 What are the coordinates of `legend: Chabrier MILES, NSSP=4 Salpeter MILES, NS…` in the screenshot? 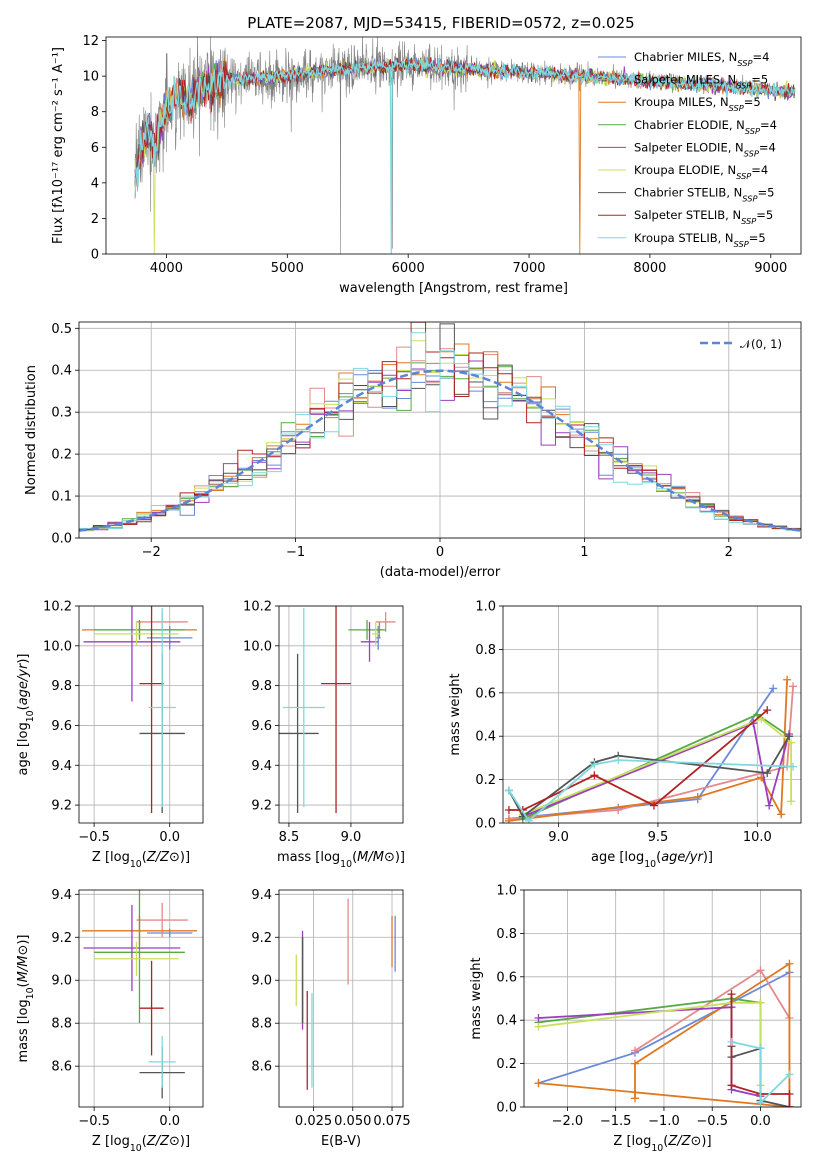 It's located at (687, 149).